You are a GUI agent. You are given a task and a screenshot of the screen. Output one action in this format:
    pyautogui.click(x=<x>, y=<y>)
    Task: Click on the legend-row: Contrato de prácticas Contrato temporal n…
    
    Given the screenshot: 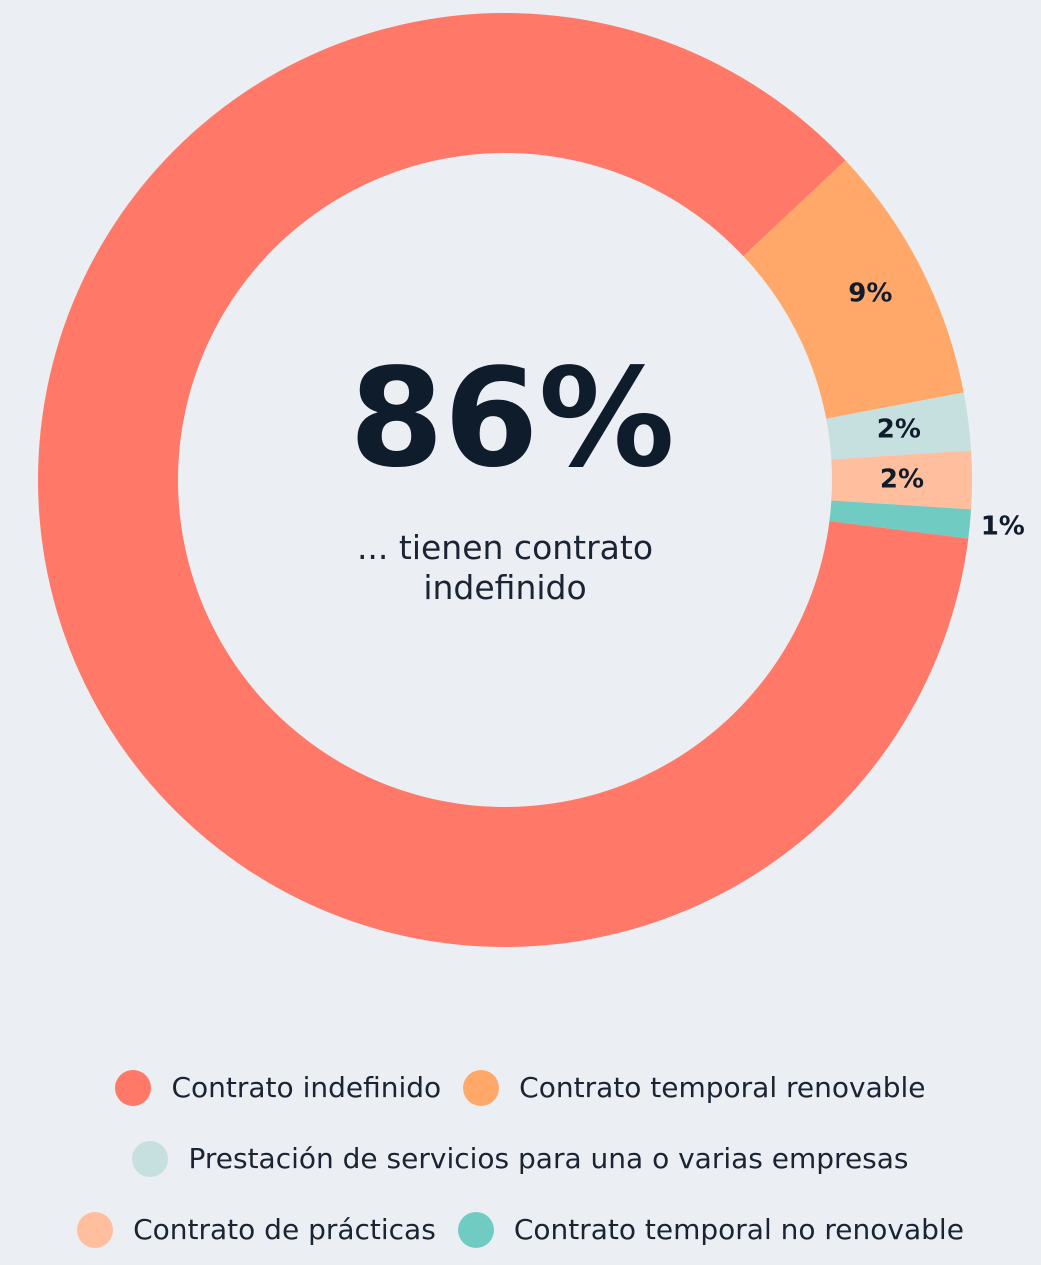 What is the action you would take?
    pyautogui.click(x=520, y=1229)
    